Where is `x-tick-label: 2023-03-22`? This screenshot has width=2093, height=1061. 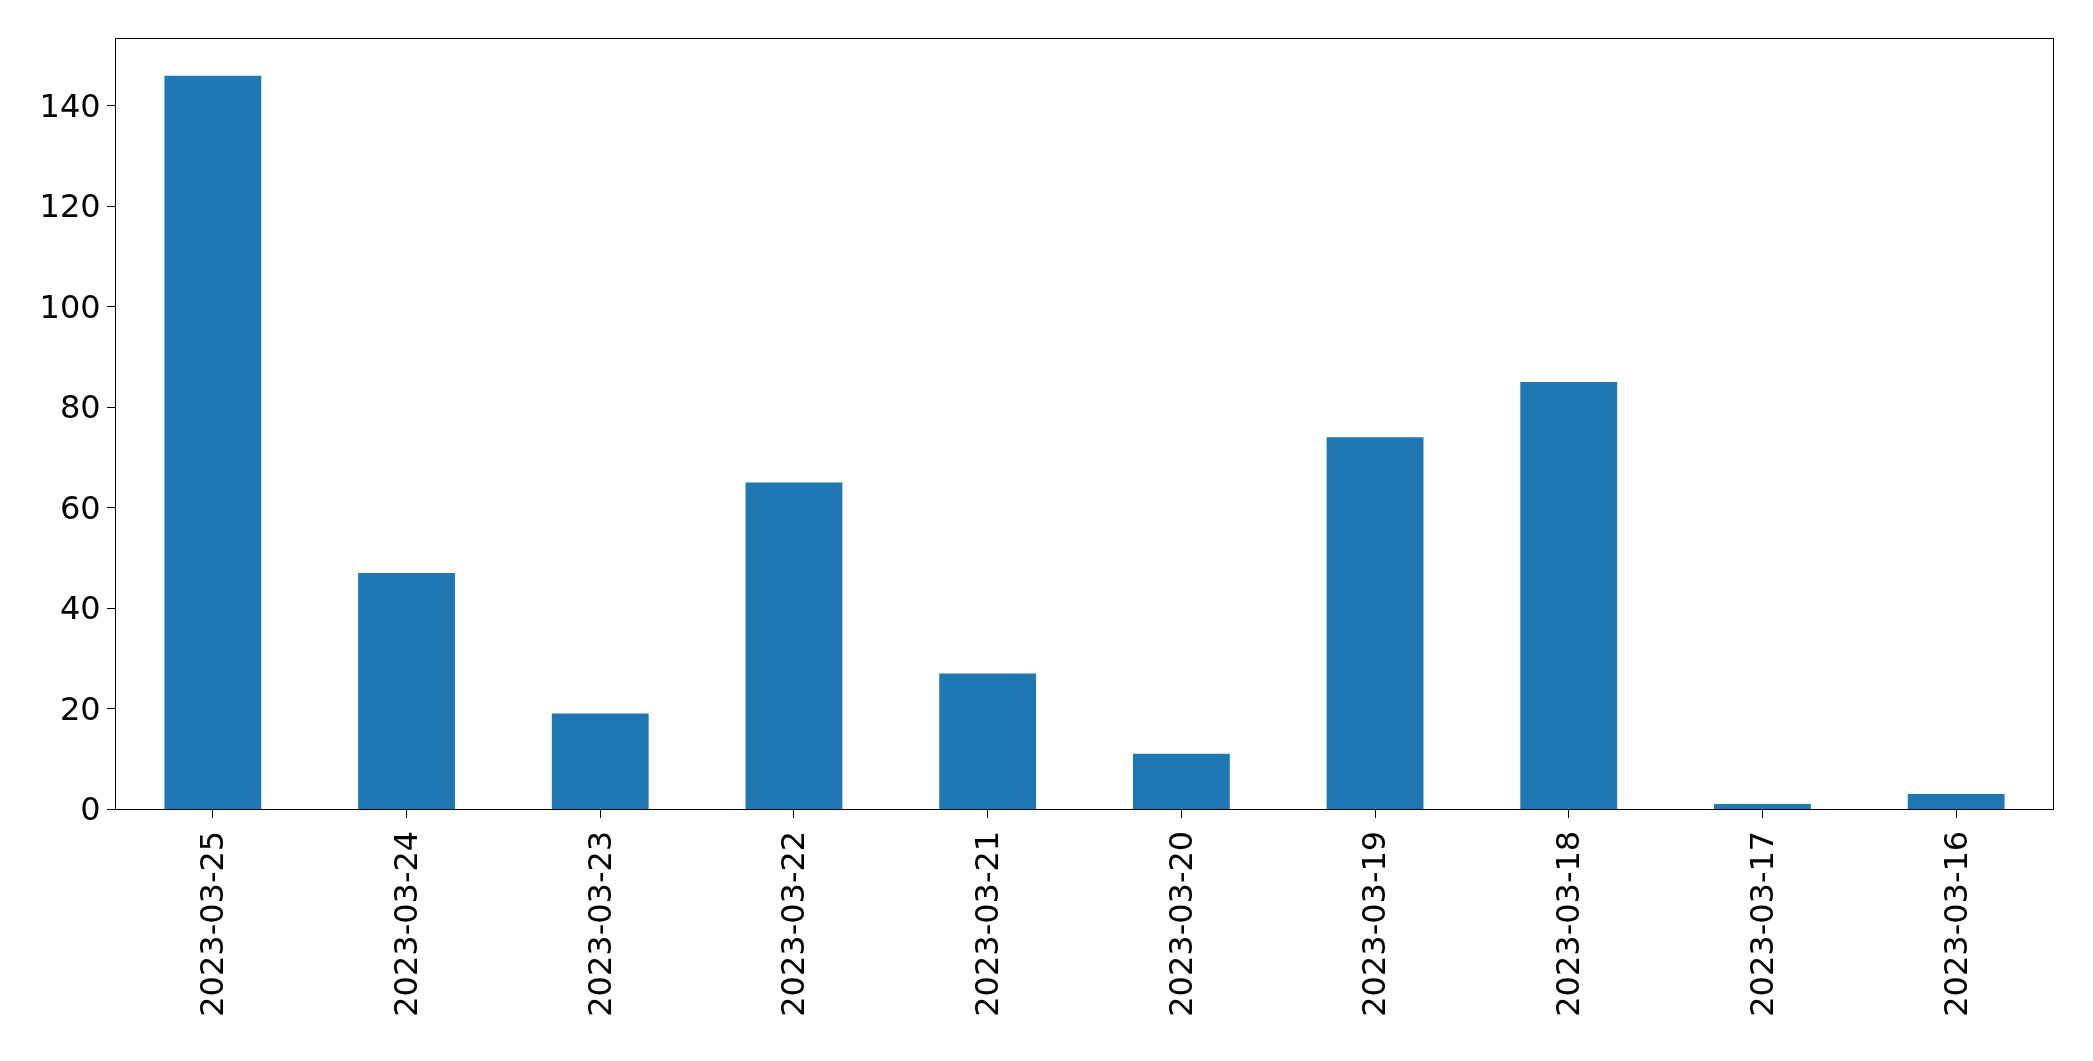 x-tick-label: 2023-03-22 is located at coordinates (793, 923).